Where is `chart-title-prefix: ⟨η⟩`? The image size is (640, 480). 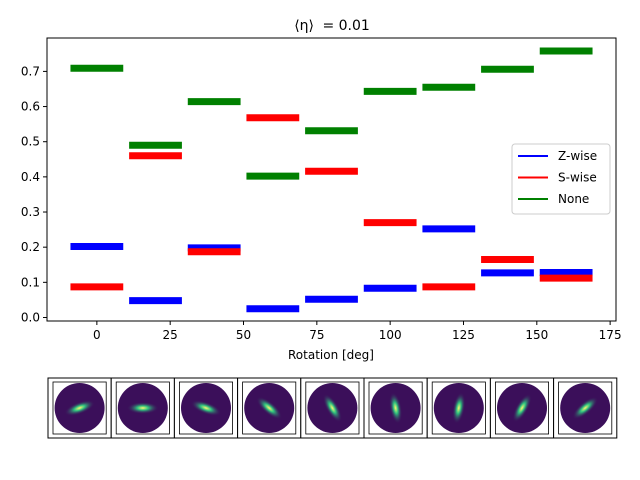 chart-title-prefix: ⟨η⟩ is located at coordinates (304, 26).